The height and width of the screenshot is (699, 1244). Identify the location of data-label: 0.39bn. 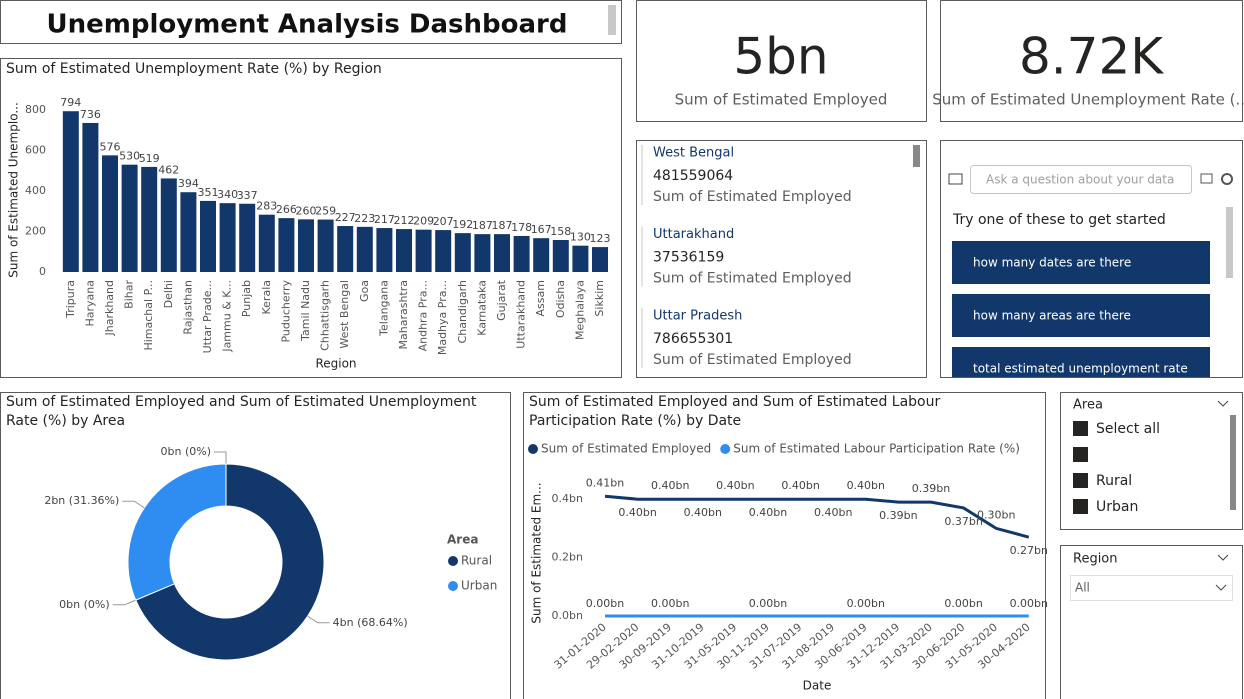
(898, 515).